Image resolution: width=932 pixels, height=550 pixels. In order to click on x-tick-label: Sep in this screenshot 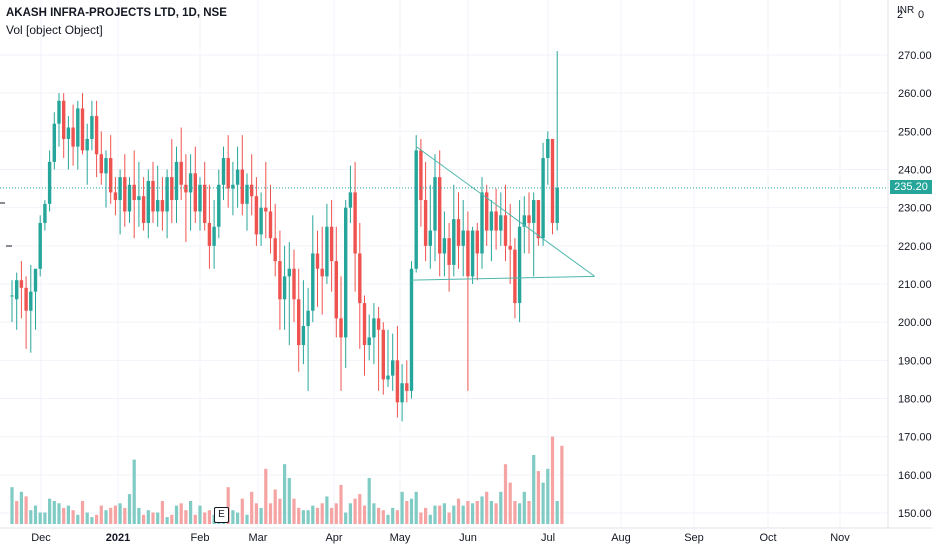, I will do `click(694, 538)`.